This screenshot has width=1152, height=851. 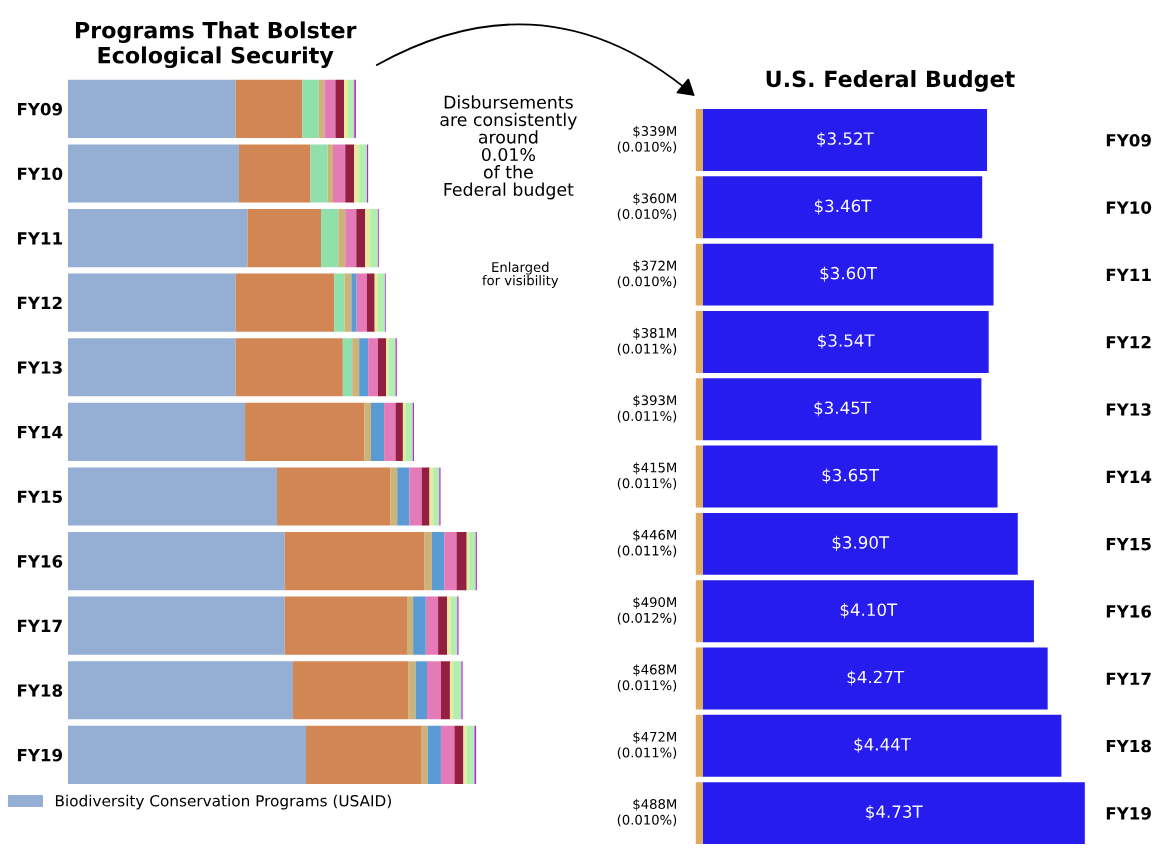 What do you see at coordinates (216, 45) in the screenshot?
I see `chart-title: Programs That Bolster Ecological Security` at bounding box center [216, 45].